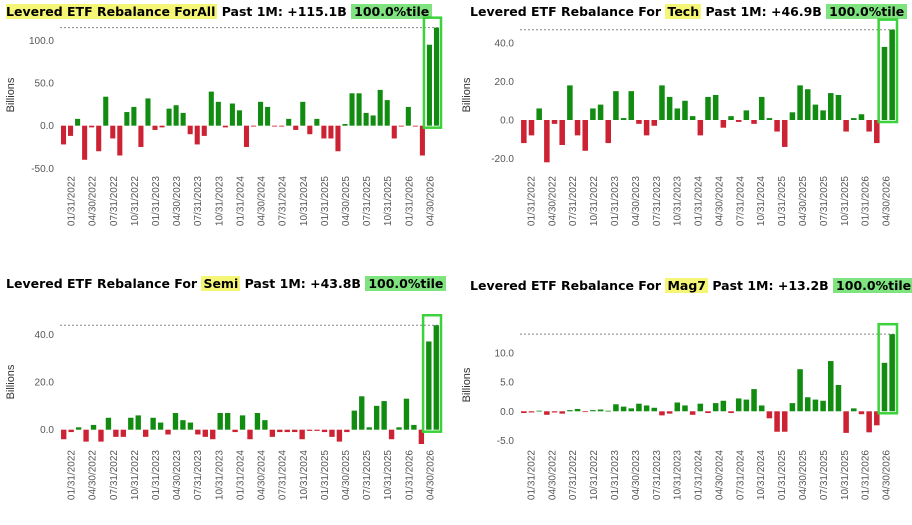 Image resolution: width=912 pixels, height=525 pixels. What do you see at coordinates (803, 475) in the screenshot?
I see `x-tick-label: 04/30/2025` at bounding box center [803, 475].